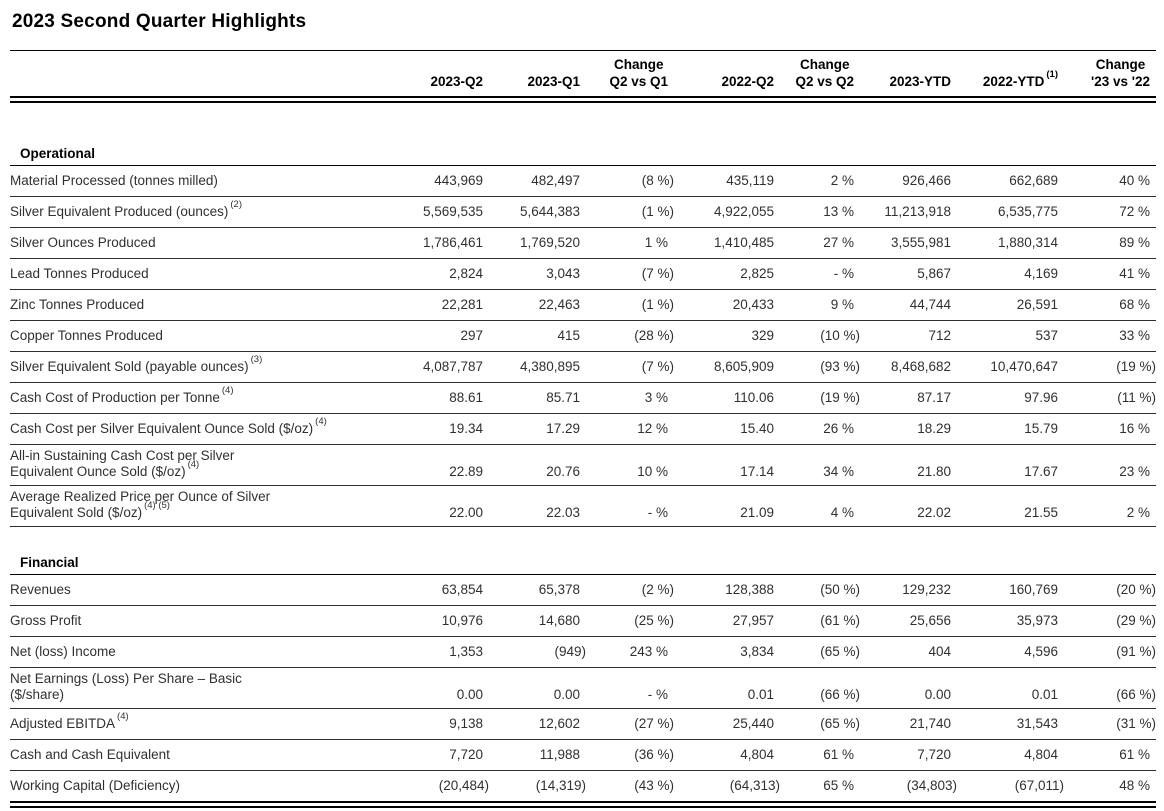 Image resolution: width=1164 pixels, height=811 pixels. Describe the element at coordinates (1010, 305) in the screenshot. I see `cell-value: 26,591` at that location.